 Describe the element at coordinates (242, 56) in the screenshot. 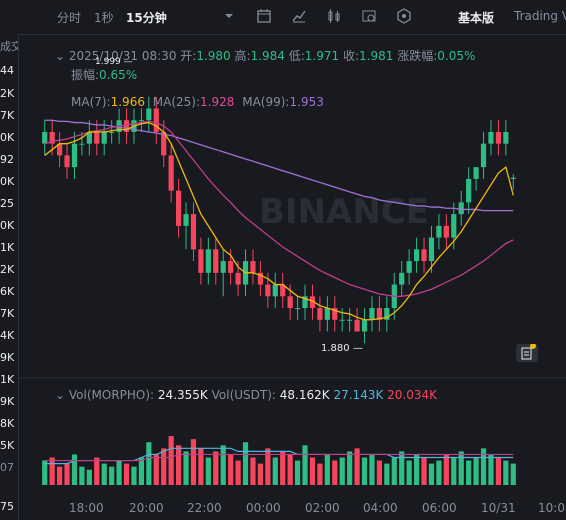

I see `high-label: 高:` at that location.